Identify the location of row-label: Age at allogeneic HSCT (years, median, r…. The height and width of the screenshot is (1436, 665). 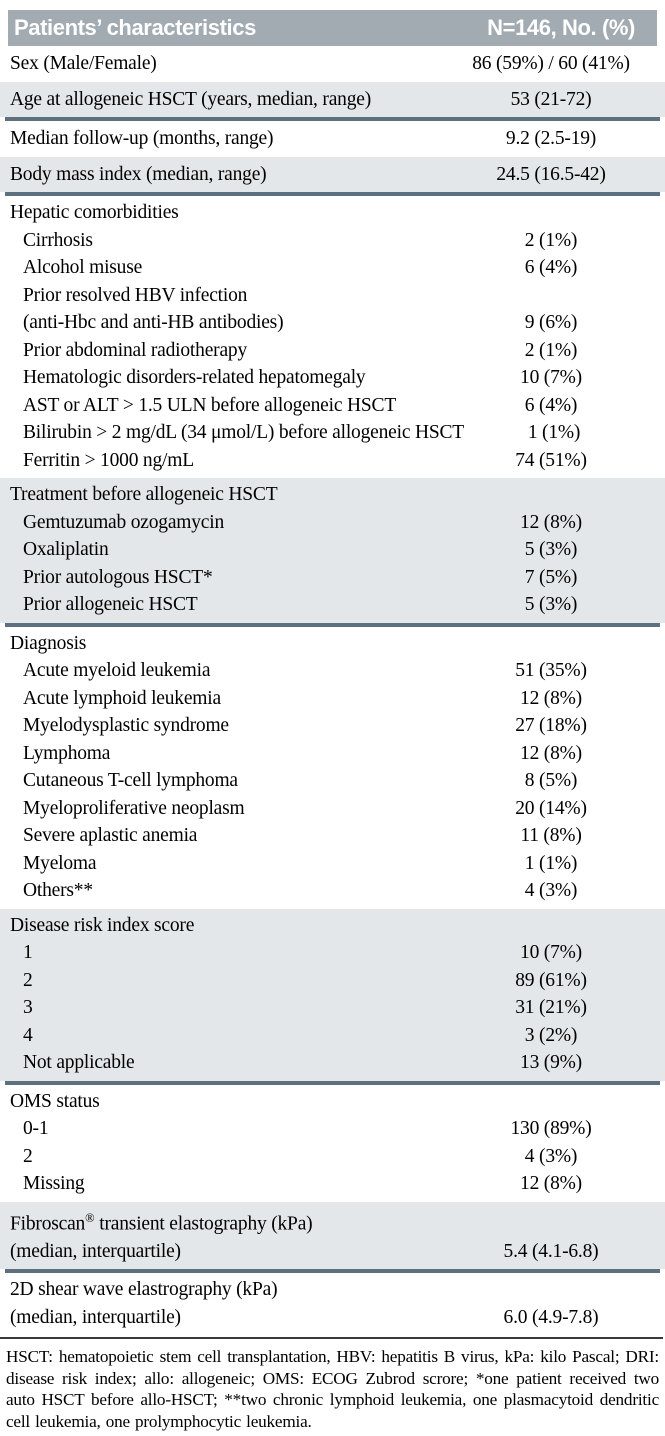
(191, 99).